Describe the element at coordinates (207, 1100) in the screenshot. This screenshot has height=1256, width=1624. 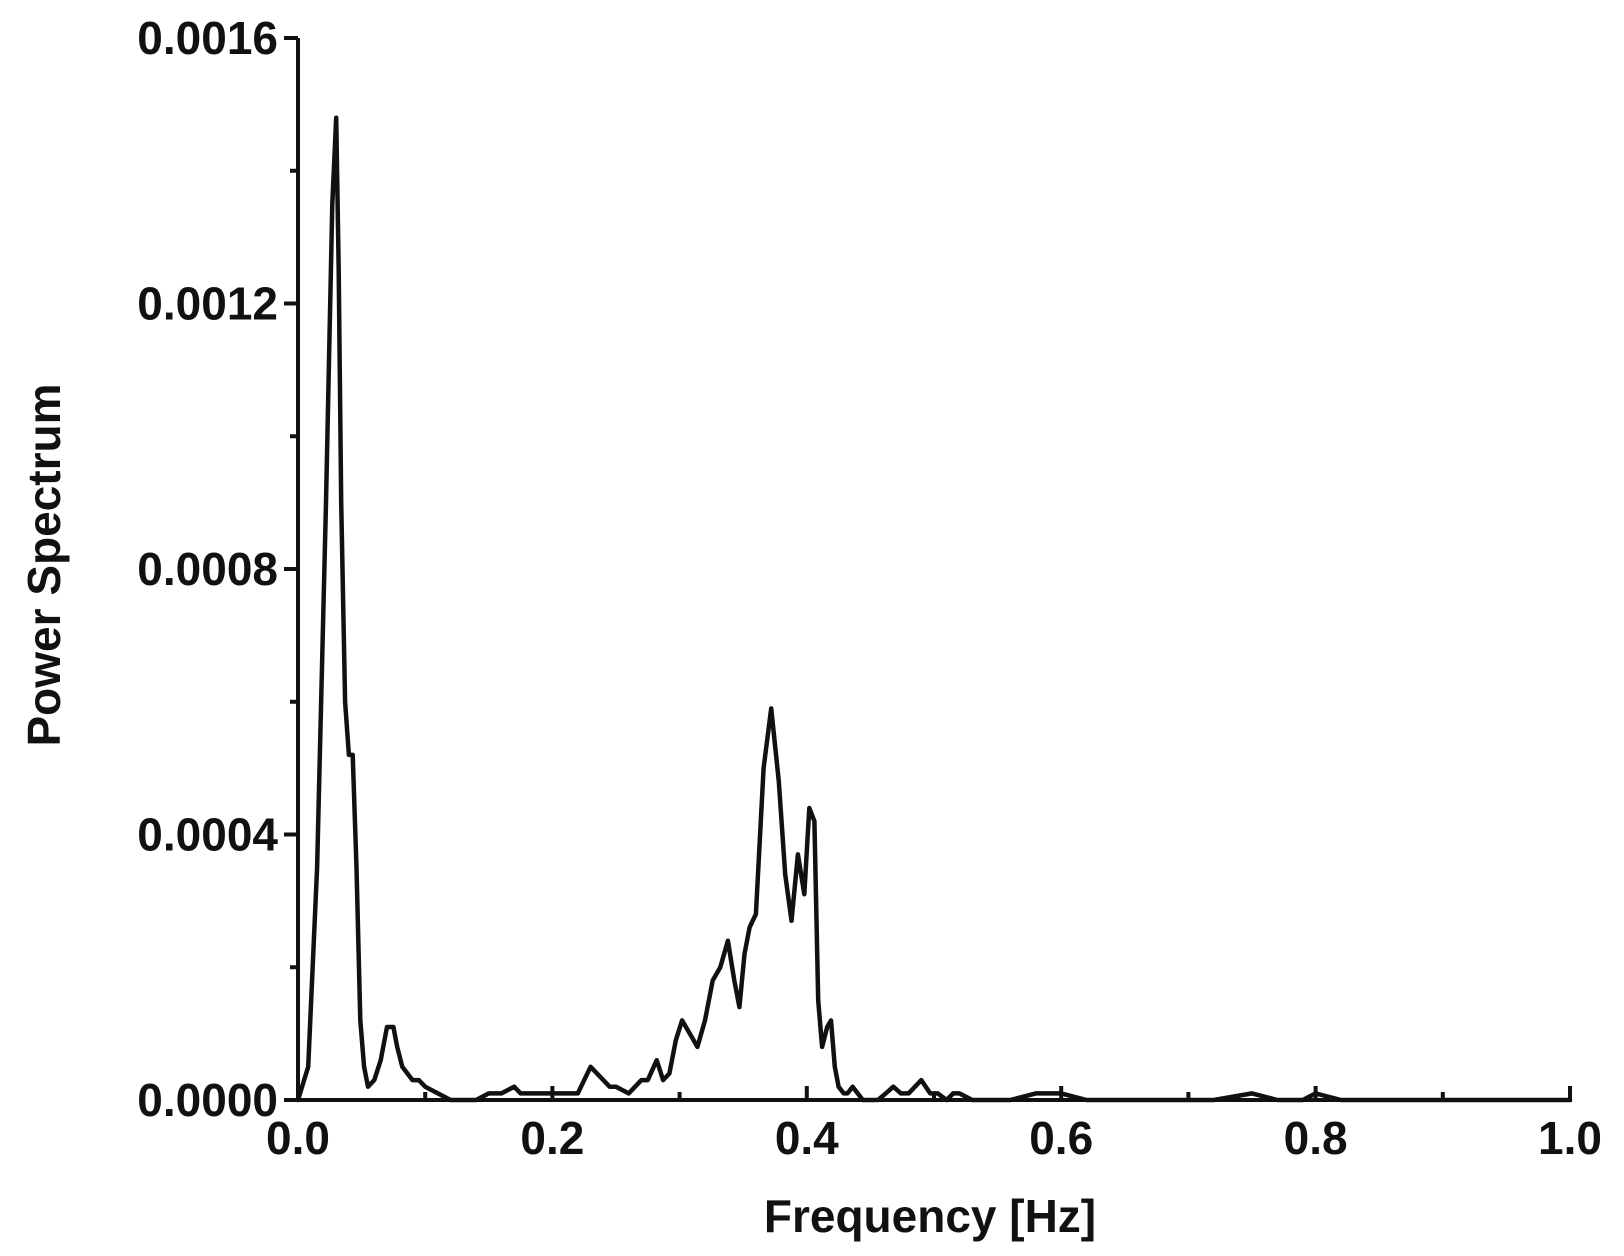
I see `y-tick-label: 0.0000` at that location.